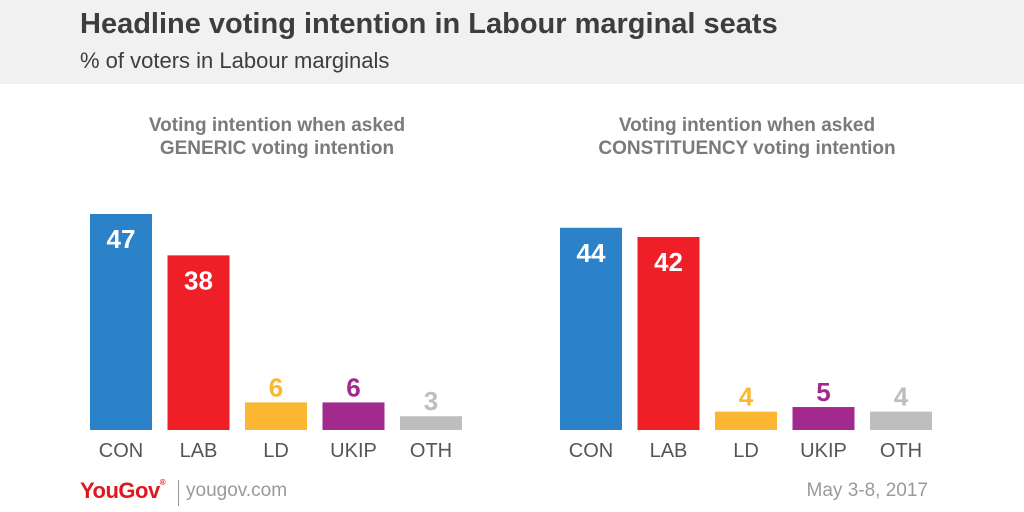 Image resolution: width=1024 pixels, height=512 pixels. What do you see at coordinates (591, 253) in the screenshot?
I see `data-label-con: 44` at bounding box center [591, 253].